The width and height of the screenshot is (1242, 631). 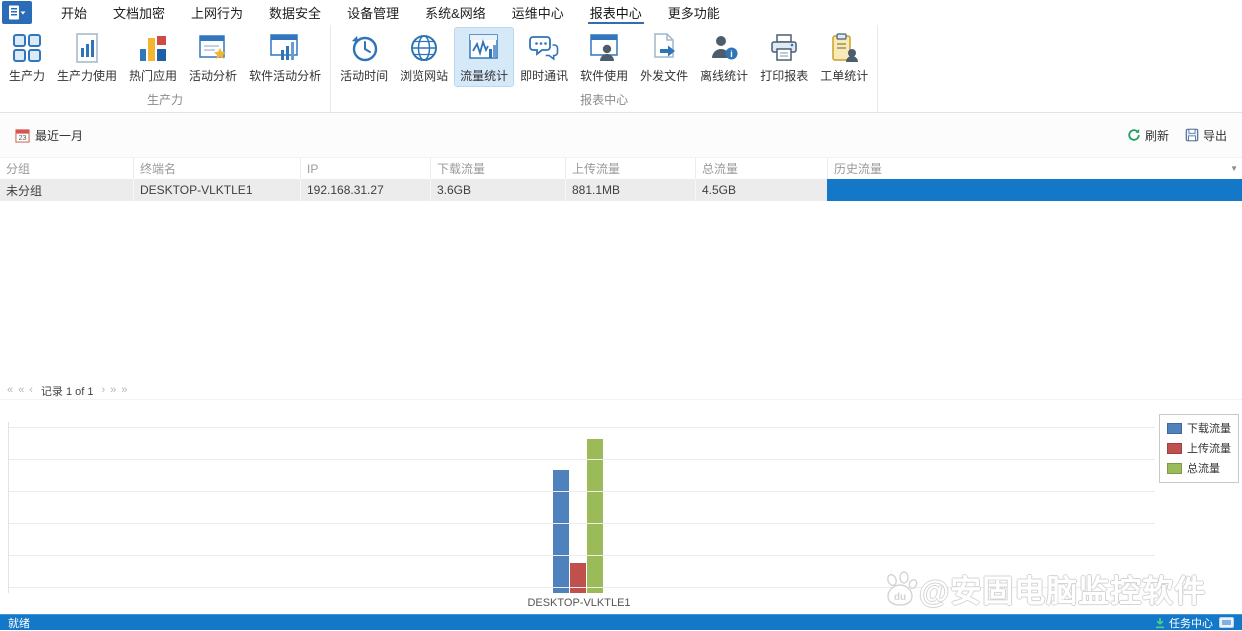 I want to click on tab-report-center: 报表中心, so click(x=616, y=12).